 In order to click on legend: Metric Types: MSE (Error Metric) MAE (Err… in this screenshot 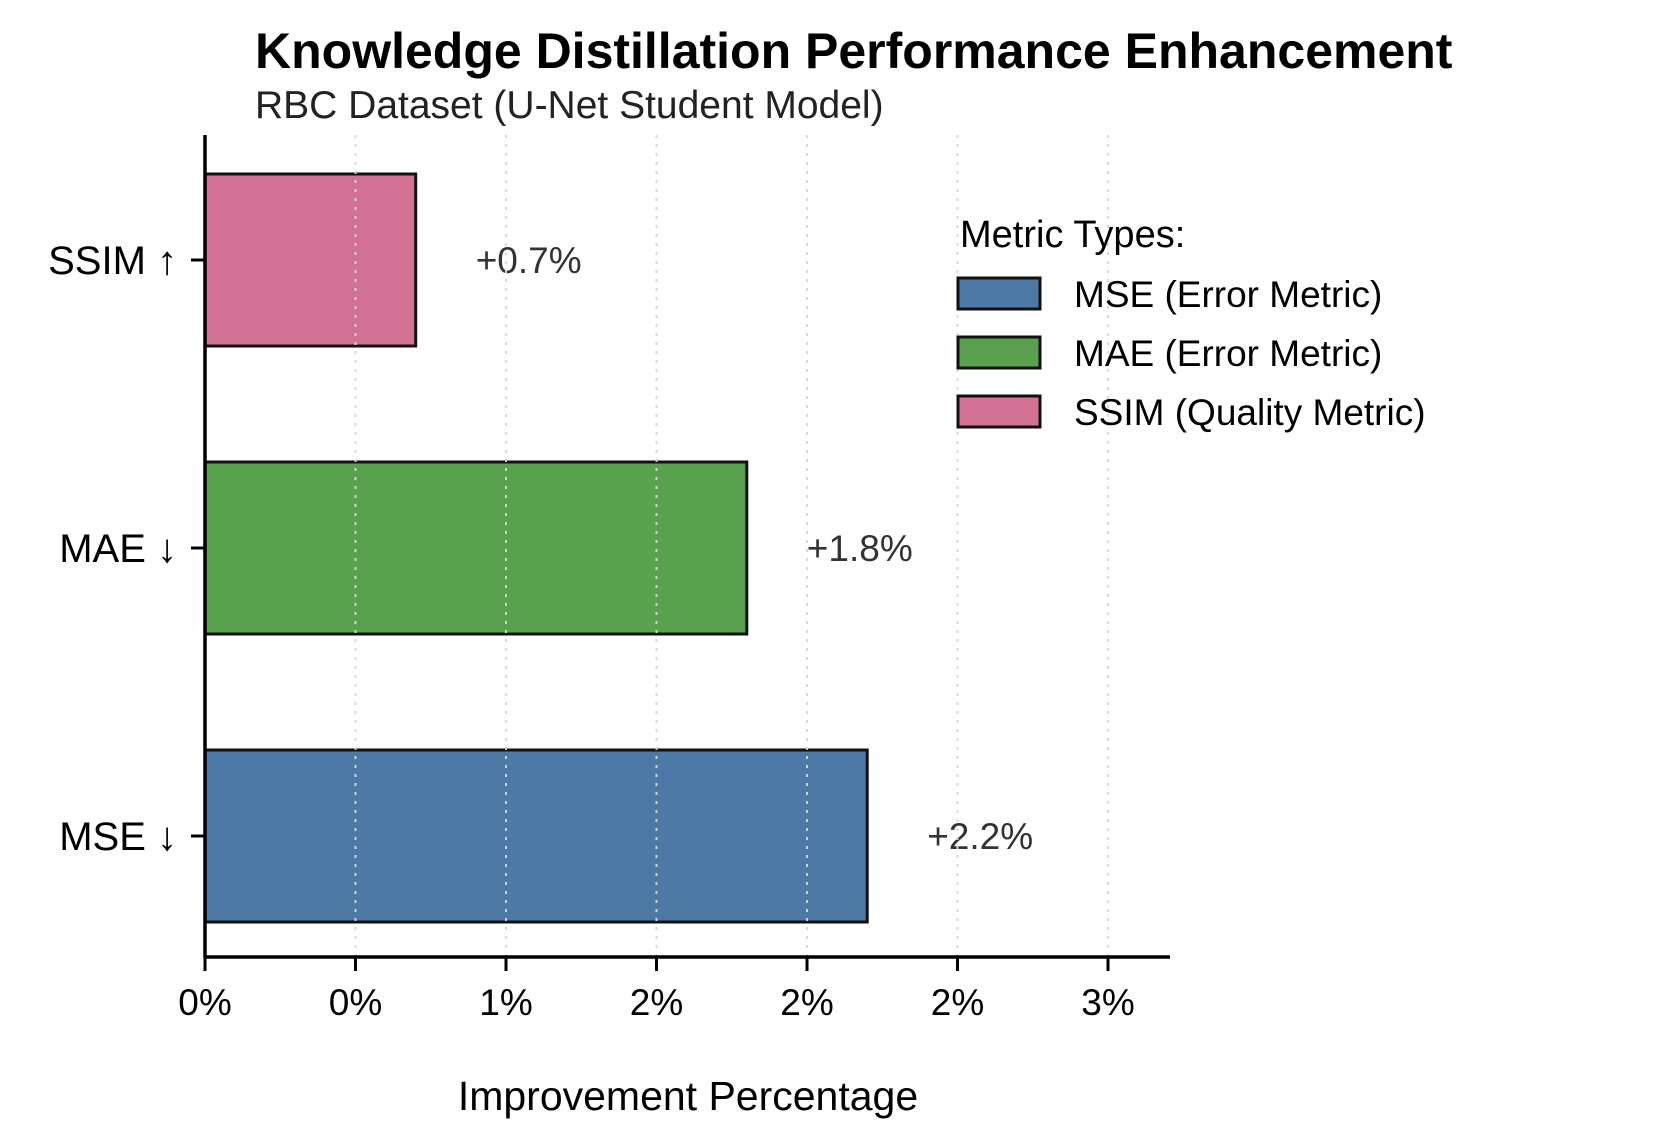, I will do `click(1191, 323)`.